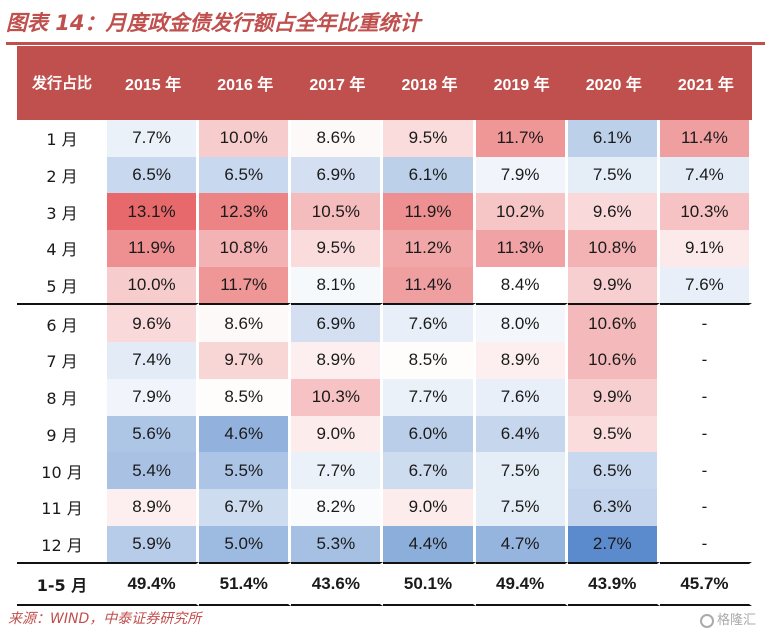 This screenshot has height=635, width=771. Describe the element at coordinates (62, 175) in the screenshot. I see `row-label: 2 月` at that location.